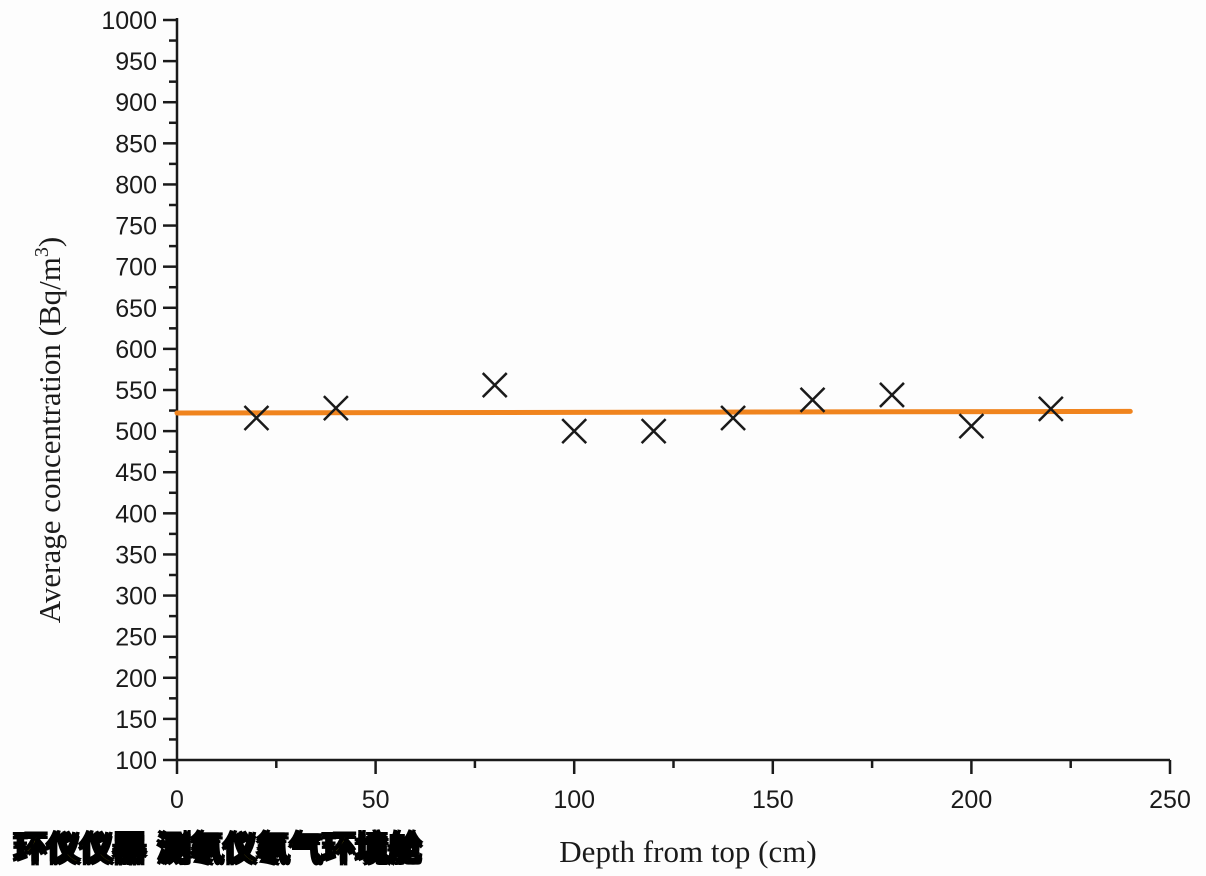  Describe the element at coordinates (136, 761) in the screenshot. I see `y-tick-label: 100` at that location.